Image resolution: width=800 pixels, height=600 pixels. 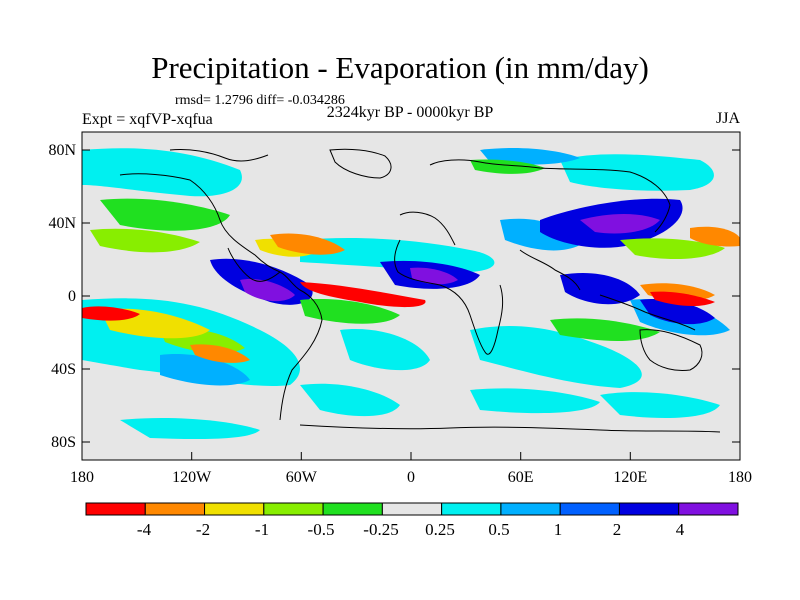 I want to click on lon-label-180e: 180, so click(x=740, y=477).